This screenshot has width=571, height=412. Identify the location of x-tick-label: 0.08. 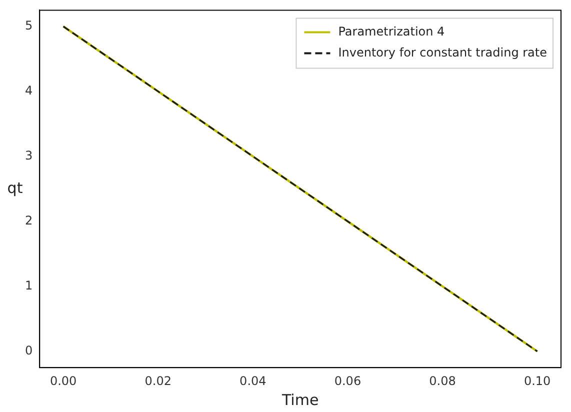
(442, 381).